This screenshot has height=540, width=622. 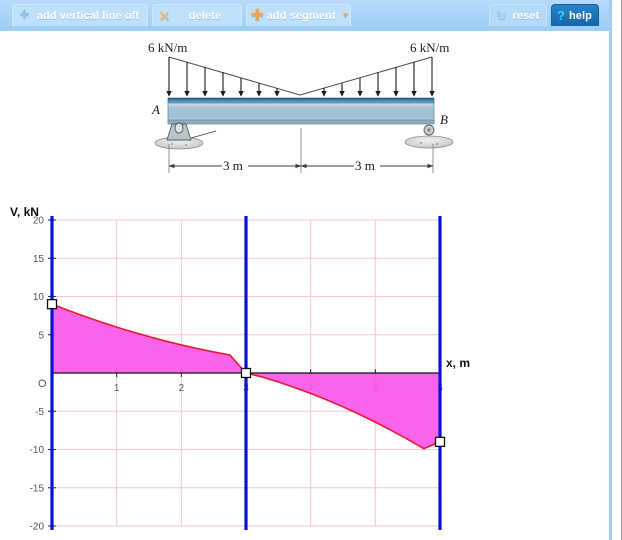 What do you see at coordinates (39, 297) in the screenshot?
I see `y-tick-label: 10` at bounding box center [39, 297].